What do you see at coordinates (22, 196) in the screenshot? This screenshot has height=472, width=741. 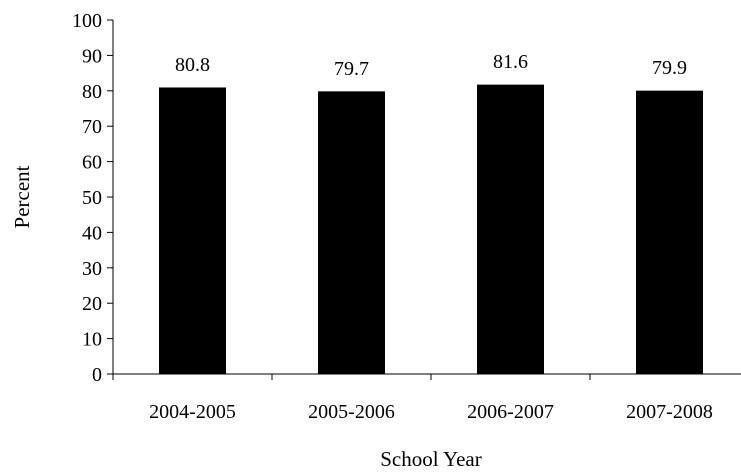 I see `y-axis-title: Percent` at bounding box center [22, 196].